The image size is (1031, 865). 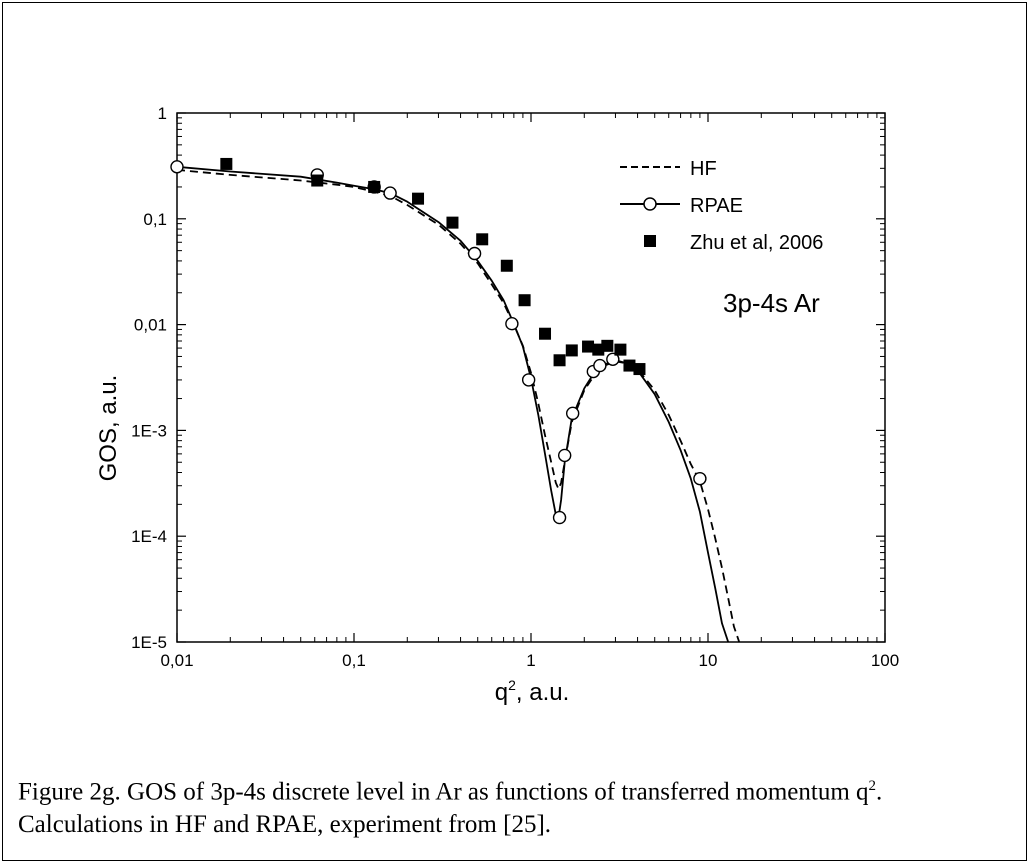 I want to click on x-tick-label: 0,1, so click(x=354, y=660).